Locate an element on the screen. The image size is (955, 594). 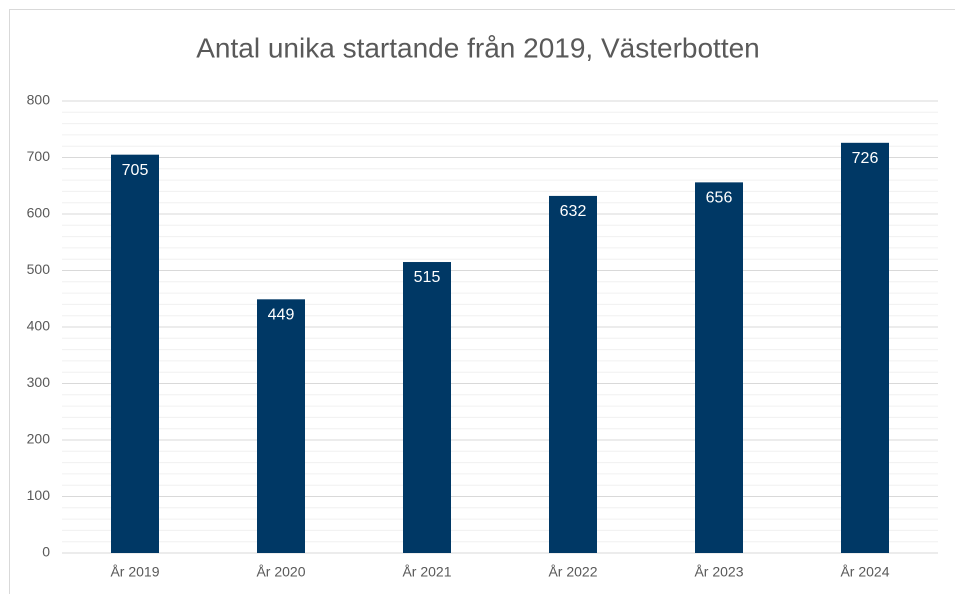
x-tick-label: År 2024 is located at coordinates (864, 572).